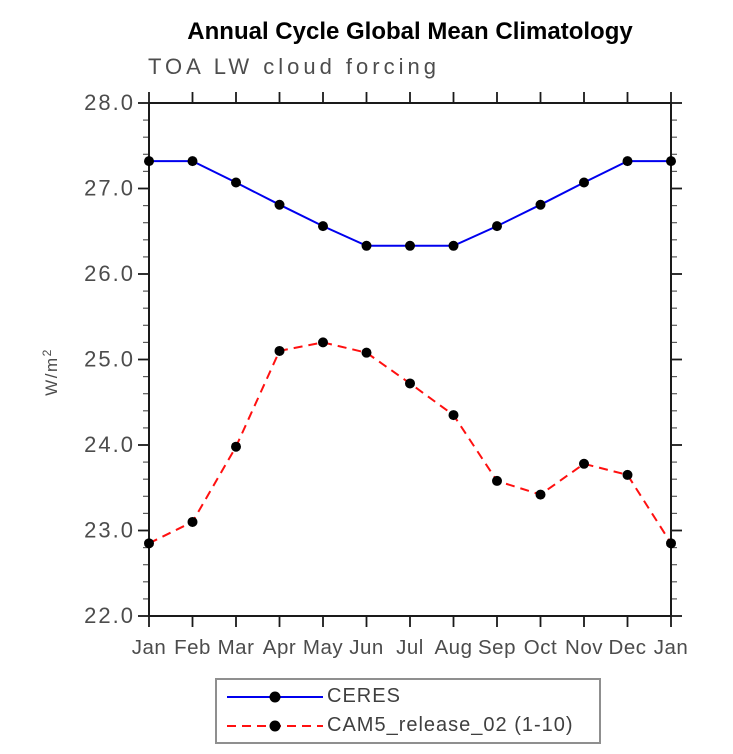  What do you see at coordinates (450, 725) in the screenshot?
I see `legend-label-cam5: CAM5_release_02 (1-10)` at bounding box center [450, 725].